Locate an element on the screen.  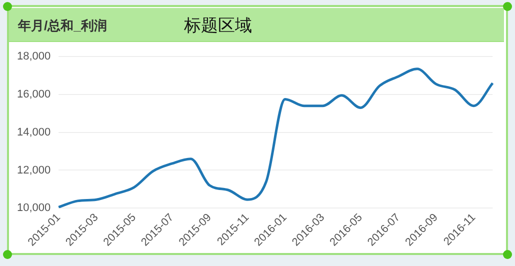
y-tick-label: 12,000 is located at coordinates (33, 170).